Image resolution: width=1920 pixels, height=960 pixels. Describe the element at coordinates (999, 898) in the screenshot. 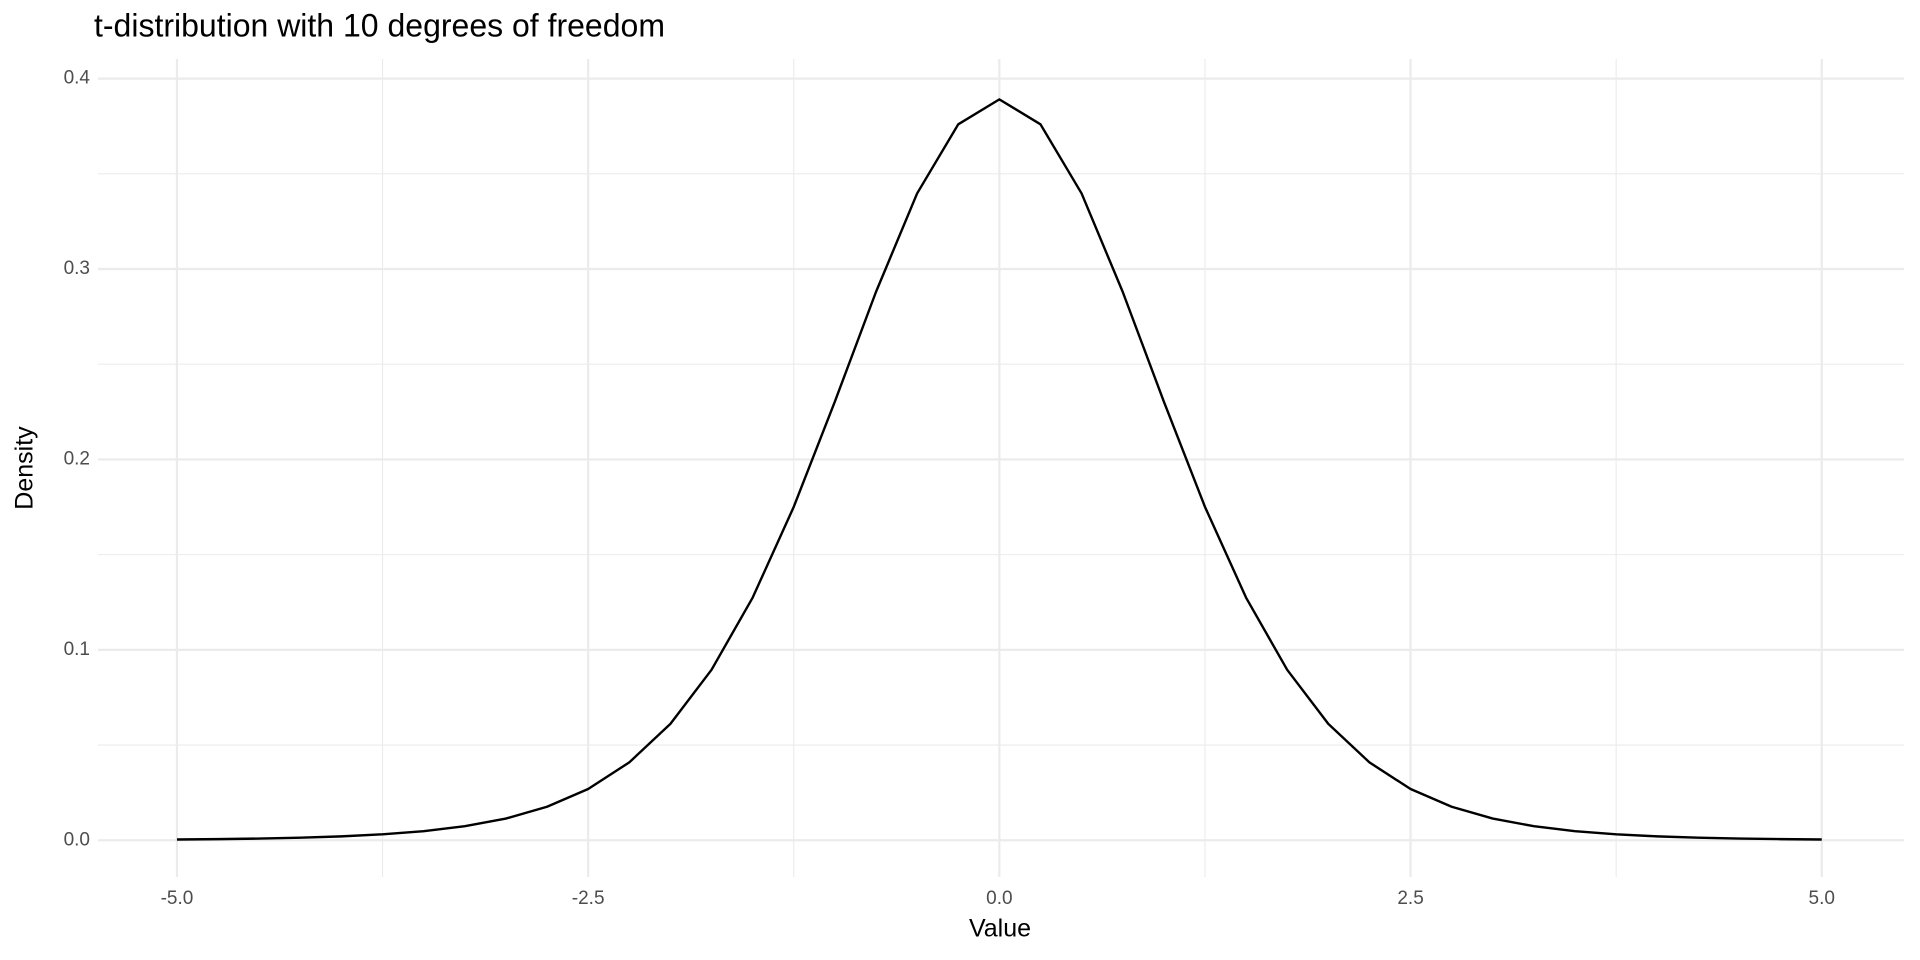

I see `x-tick-label: 0.0` at that location.